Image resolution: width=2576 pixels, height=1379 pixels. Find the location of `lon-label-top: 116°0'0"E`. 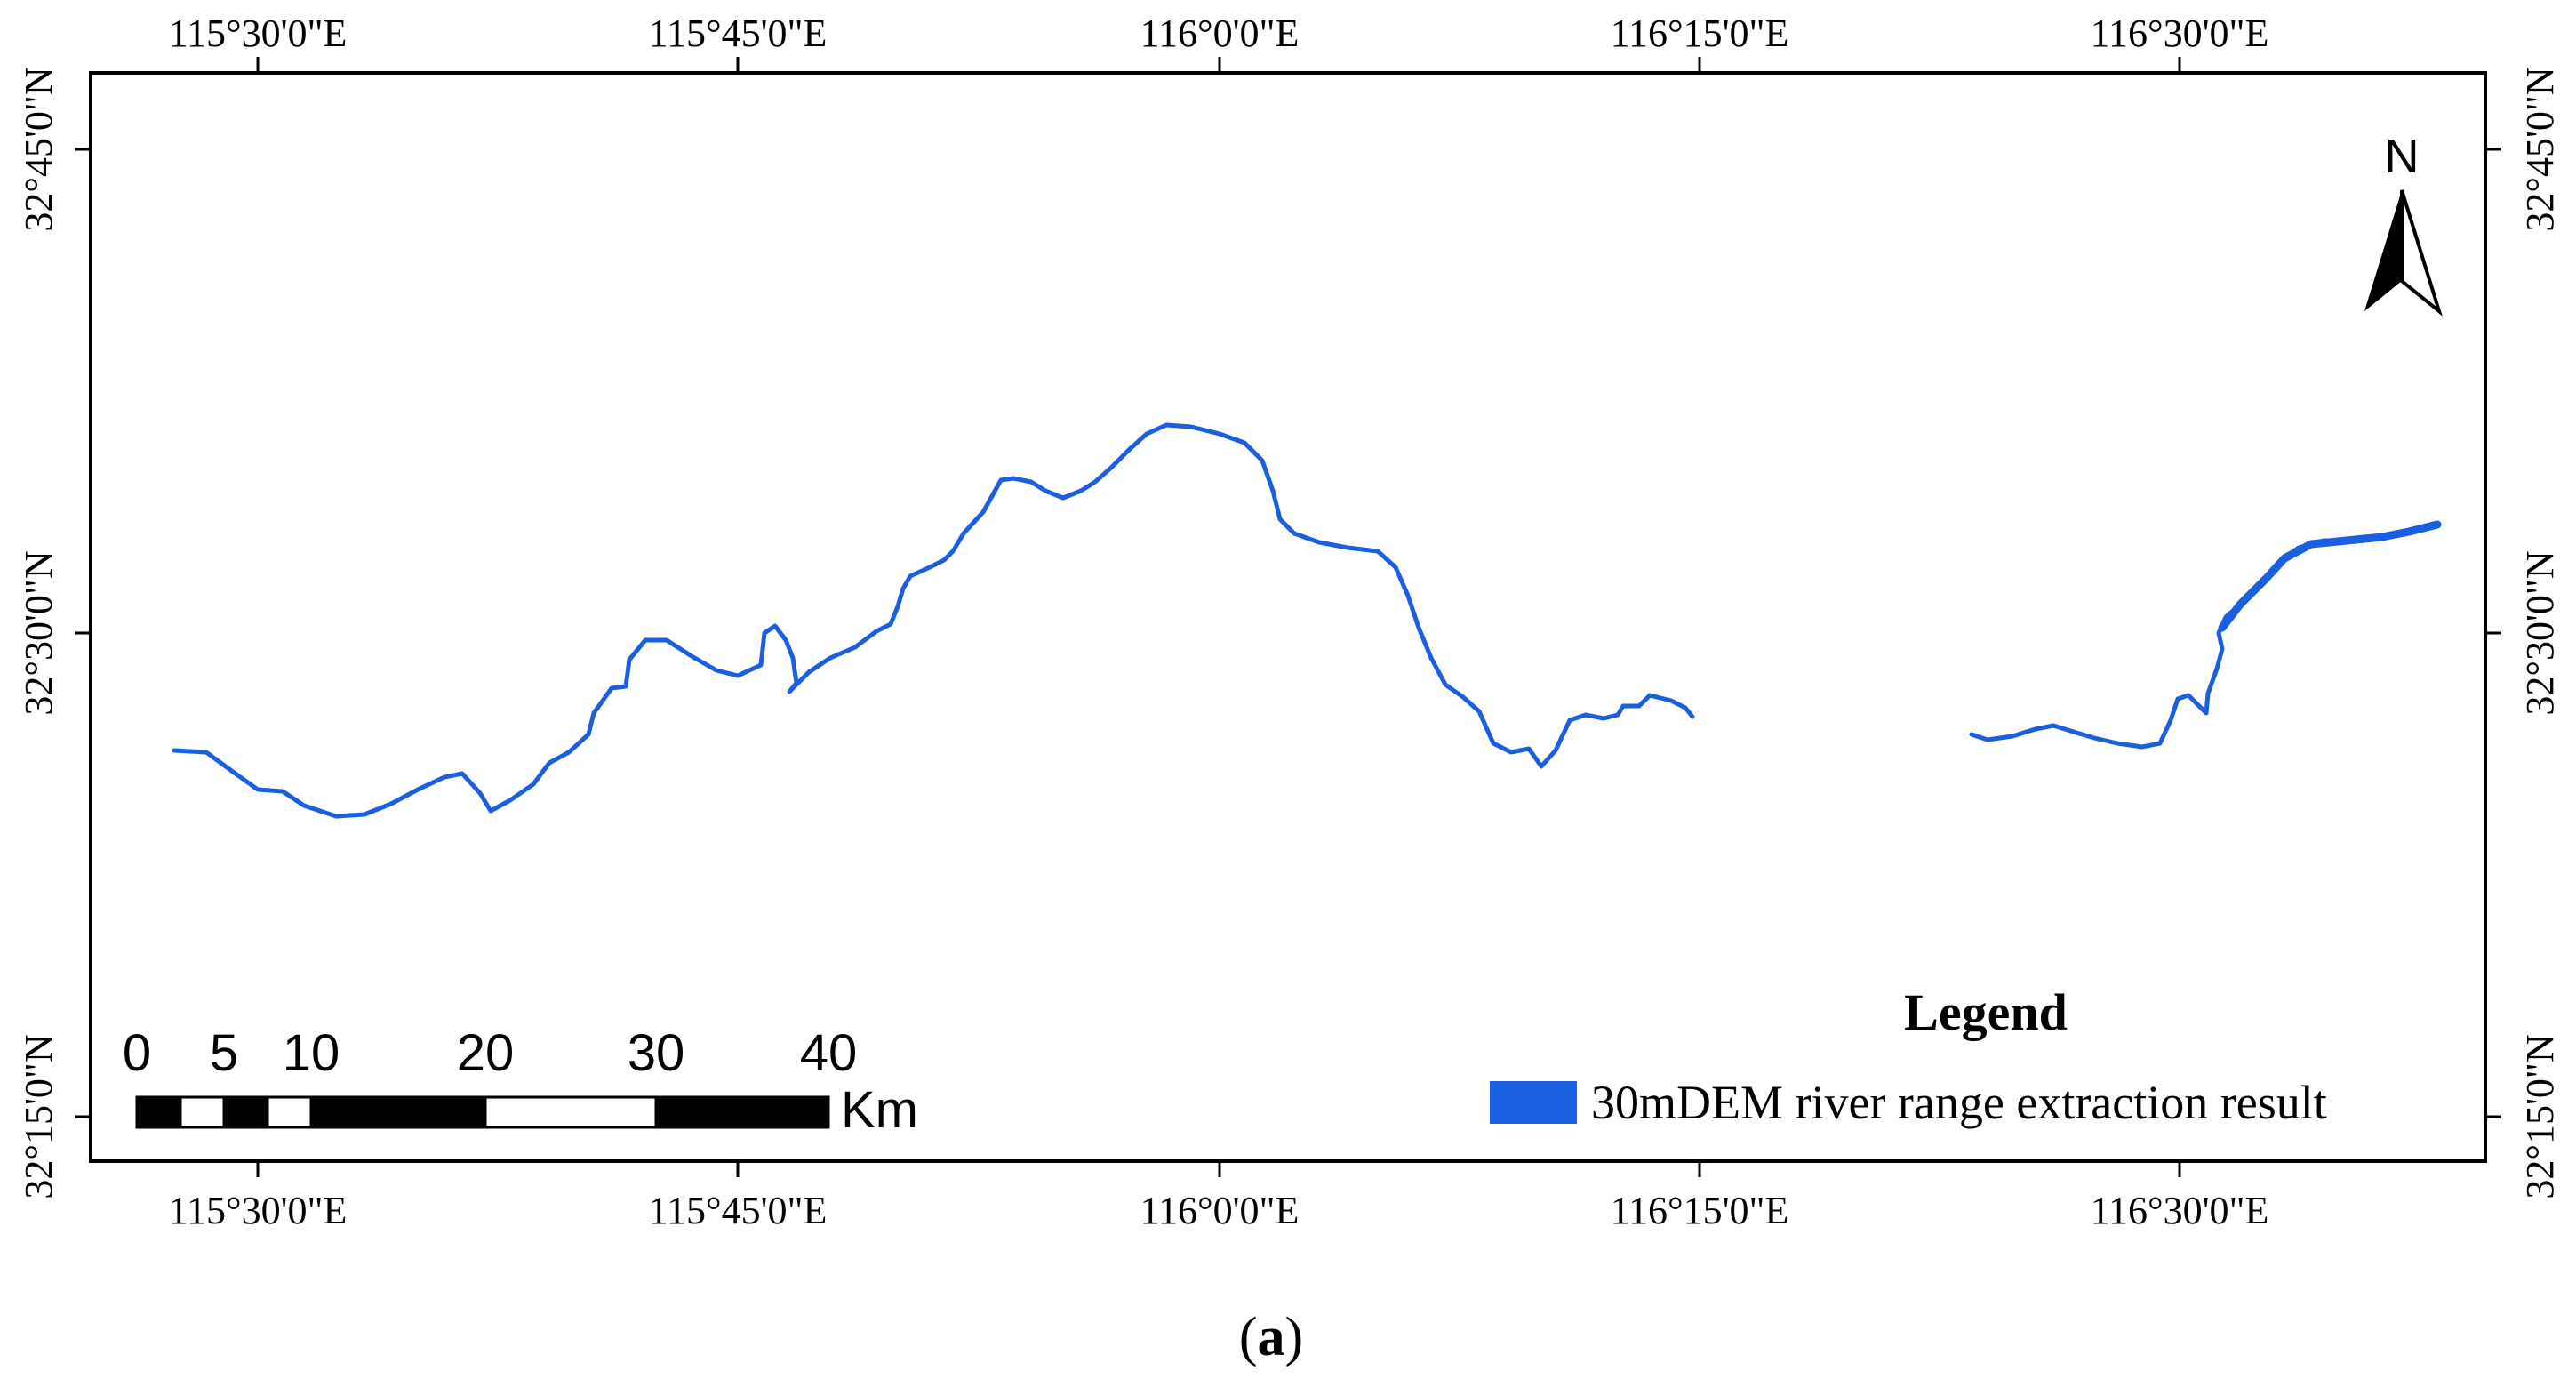

lon-label-top: 116°0'0"E is located at coordinates (1220, 33).